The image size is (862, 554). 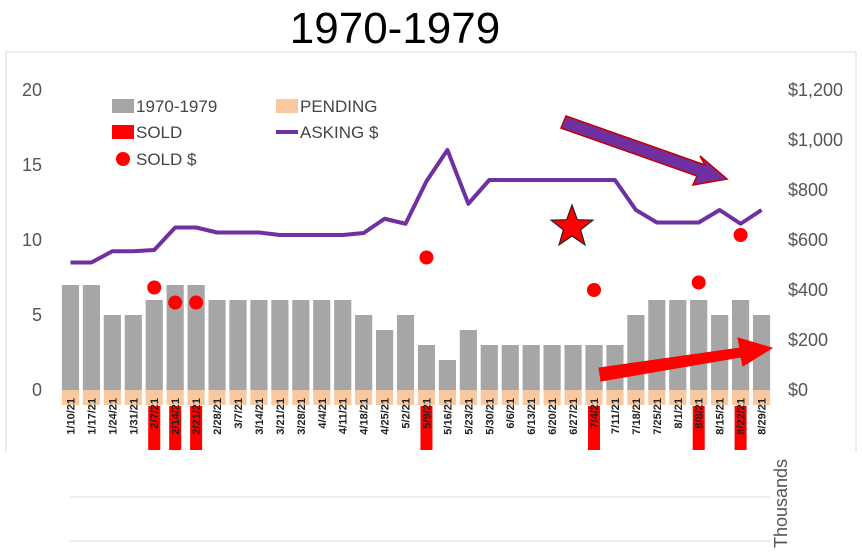 What do you see at coordinates (407, 413) in the screenshot?
I see `x-tick-label: 5/2/21` at bounding box center [407, 413].